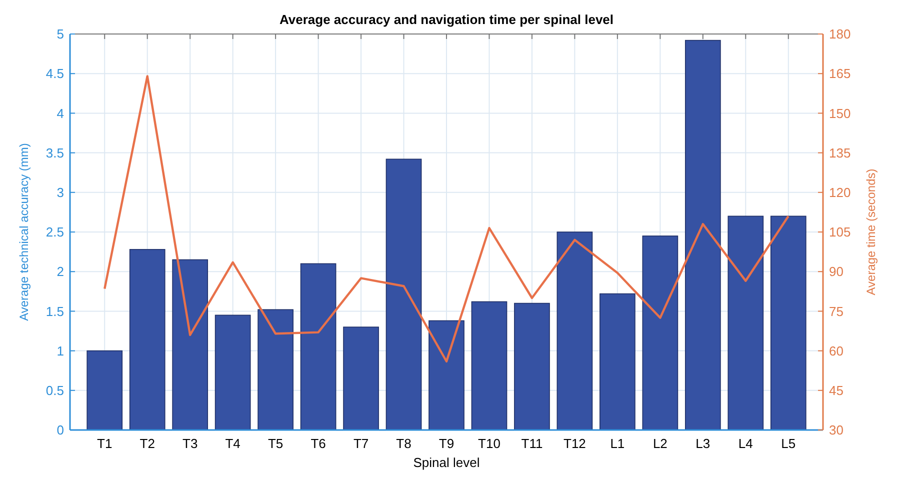  Describe the element at coordinates (446, 462) in the screenshot. I see `x-axis-title: Spinal level` at that location.